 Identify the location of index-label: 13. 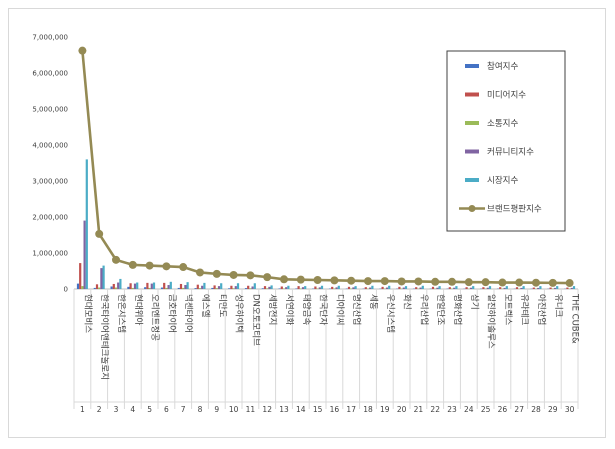
(284, 409).